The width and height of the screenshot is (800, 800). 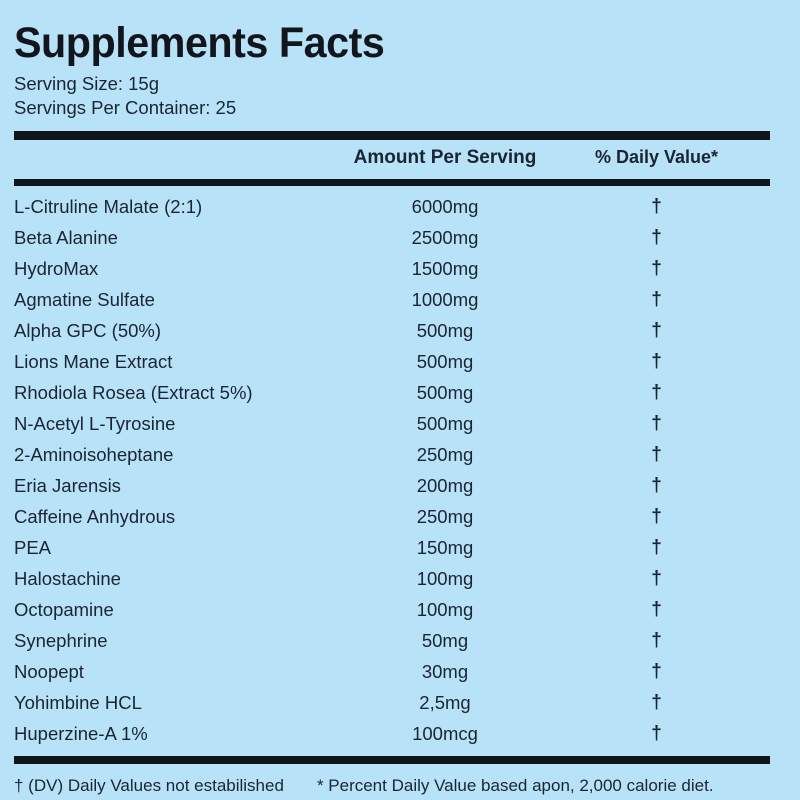 What do you see at coordinates (445, 548) in the screenshot?
I see `ingredient-amount: 150mg` at bounding box center [445, 548].